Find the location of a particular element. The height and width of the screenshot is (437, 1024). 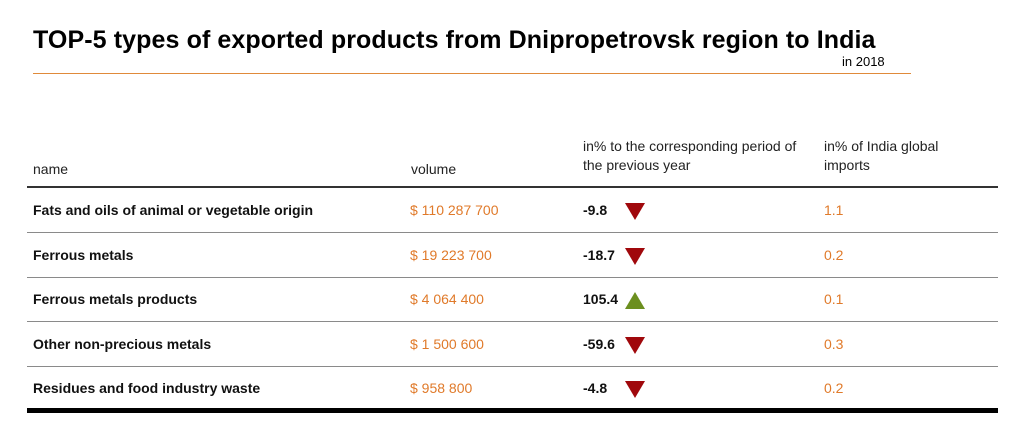

export-volume: $ 958 800 is located at coordinates (441, 388).